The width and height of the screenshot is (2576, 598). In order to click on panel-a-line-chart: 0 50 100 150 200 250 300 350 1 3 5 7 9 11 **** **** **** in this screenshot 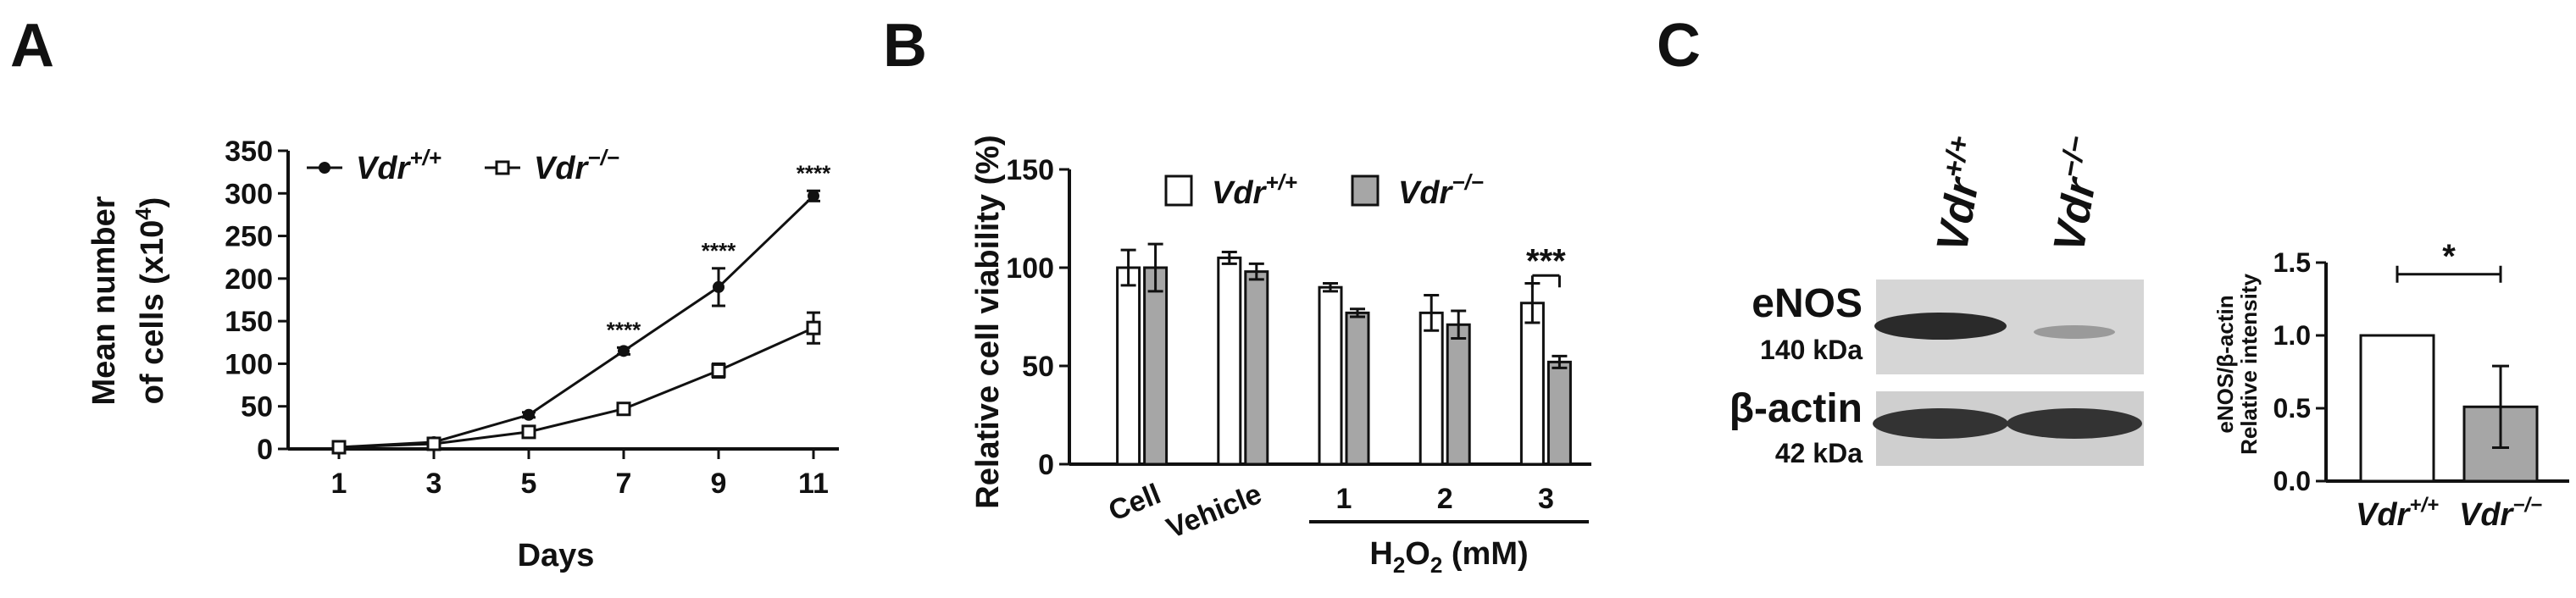, I will do `click(532, 318)`.